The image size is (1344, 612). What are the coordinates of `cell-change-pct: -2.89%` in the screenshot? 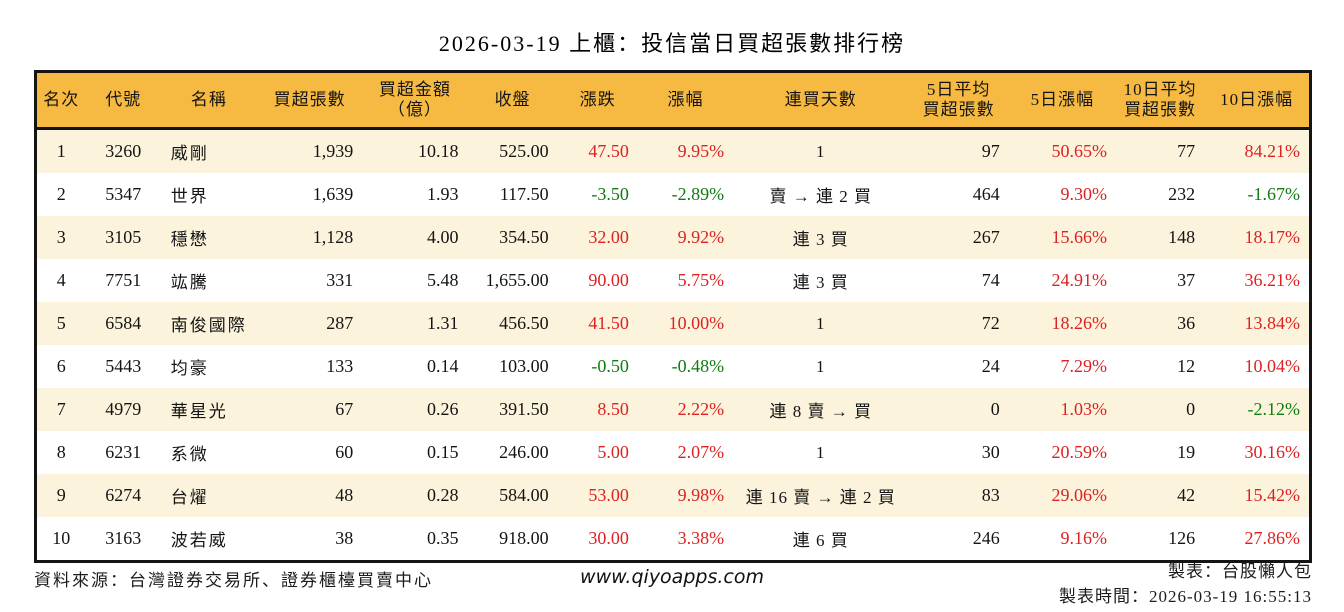 It's located at (698, 194).